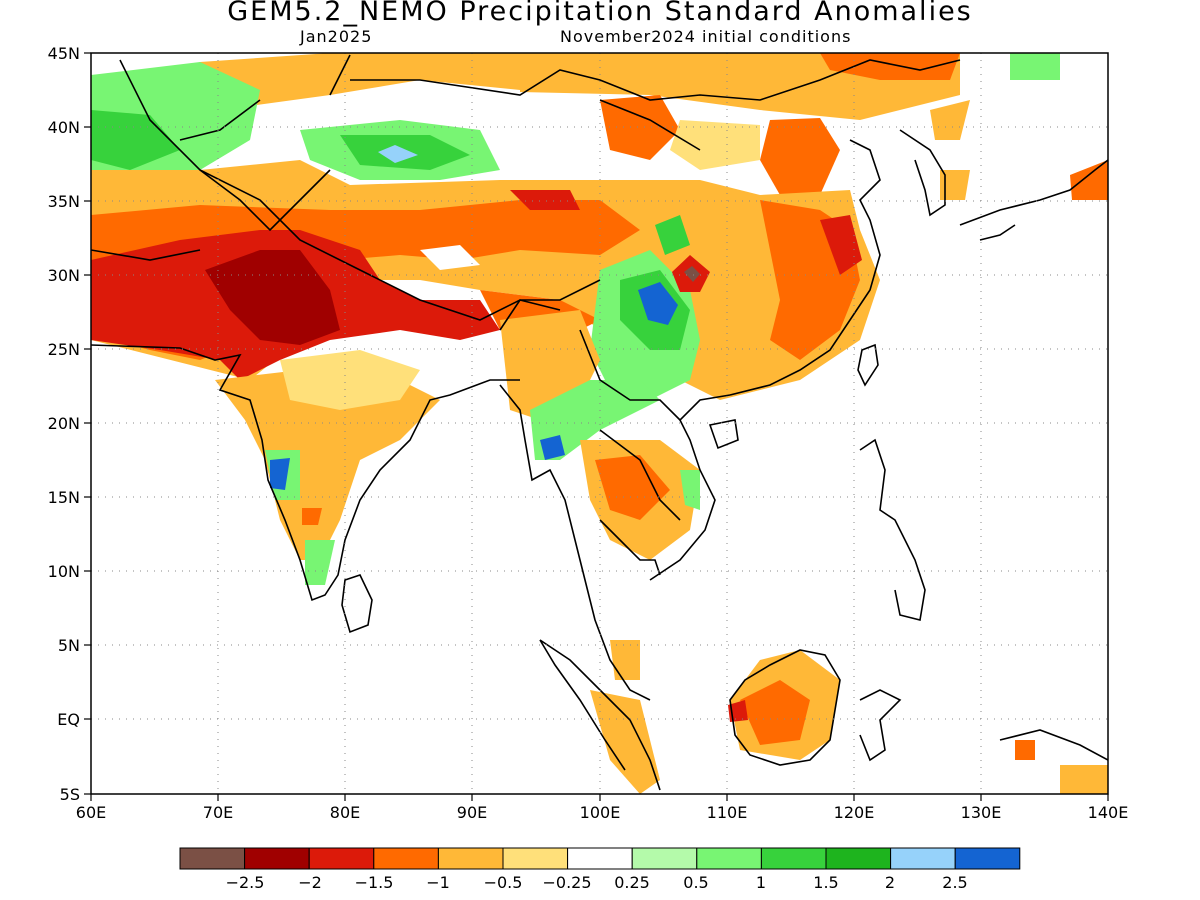 The image size is (1200, 900). I want to click on lon-label: 120E, so click(854, 812).